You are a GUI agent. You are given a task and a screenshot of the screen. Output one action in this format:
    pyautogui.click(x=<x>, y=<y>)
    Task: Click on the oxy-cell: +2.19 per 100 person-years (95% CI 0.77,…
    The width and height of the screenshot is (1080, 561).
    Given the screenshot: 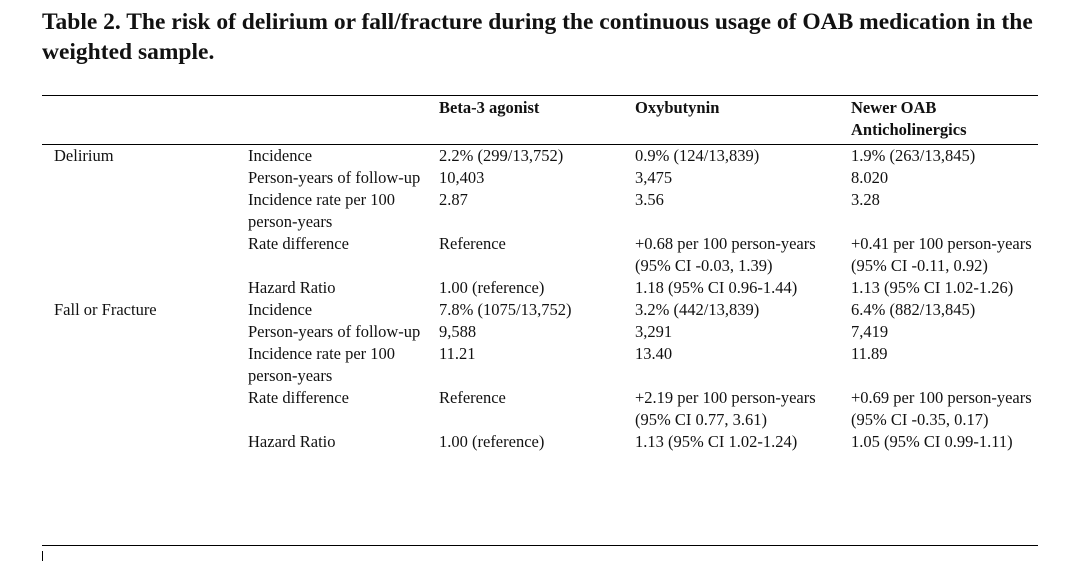 What is the action you would take?
    pyautogui.click(x=725, y=408)
    